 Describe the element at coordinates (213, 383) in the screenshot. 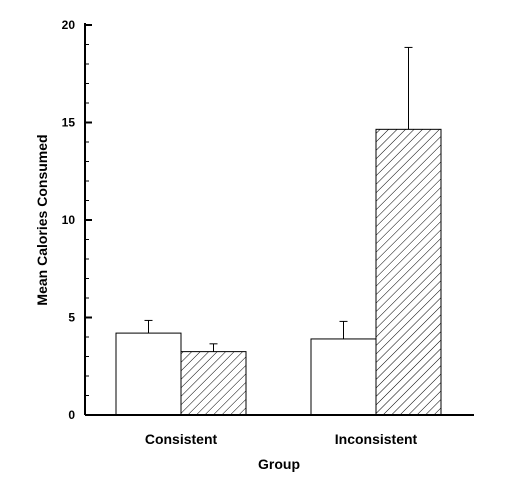

I see `bar-hatched-consistent` at that location.